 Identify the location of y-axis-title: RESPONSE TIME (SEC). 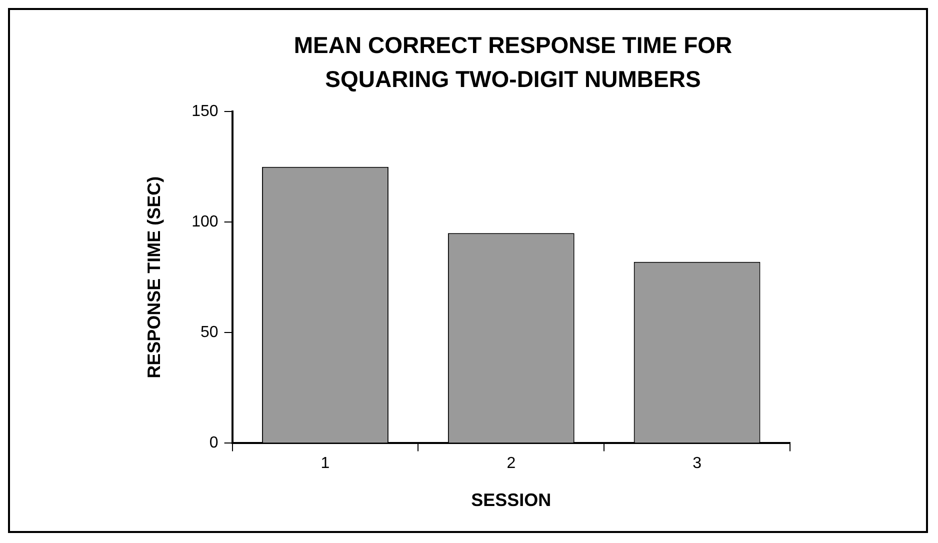
(154, 277).